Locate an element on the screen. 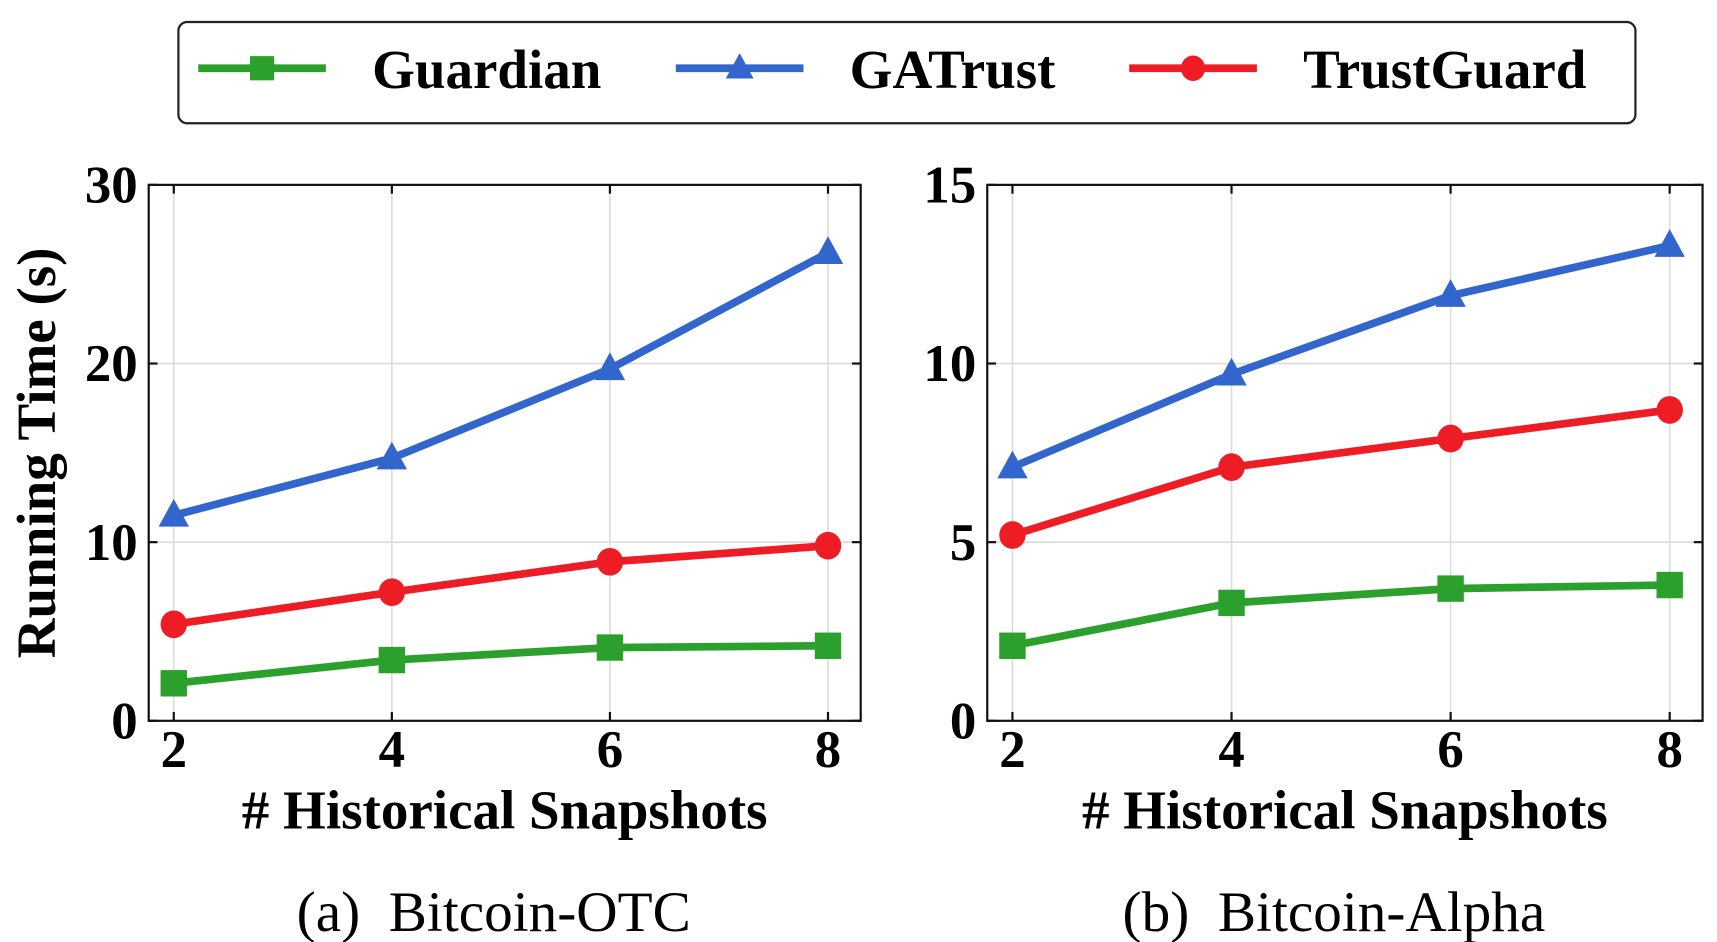  legend-item-trustguard: TrustGuard is located at coordinates (1357, 69).